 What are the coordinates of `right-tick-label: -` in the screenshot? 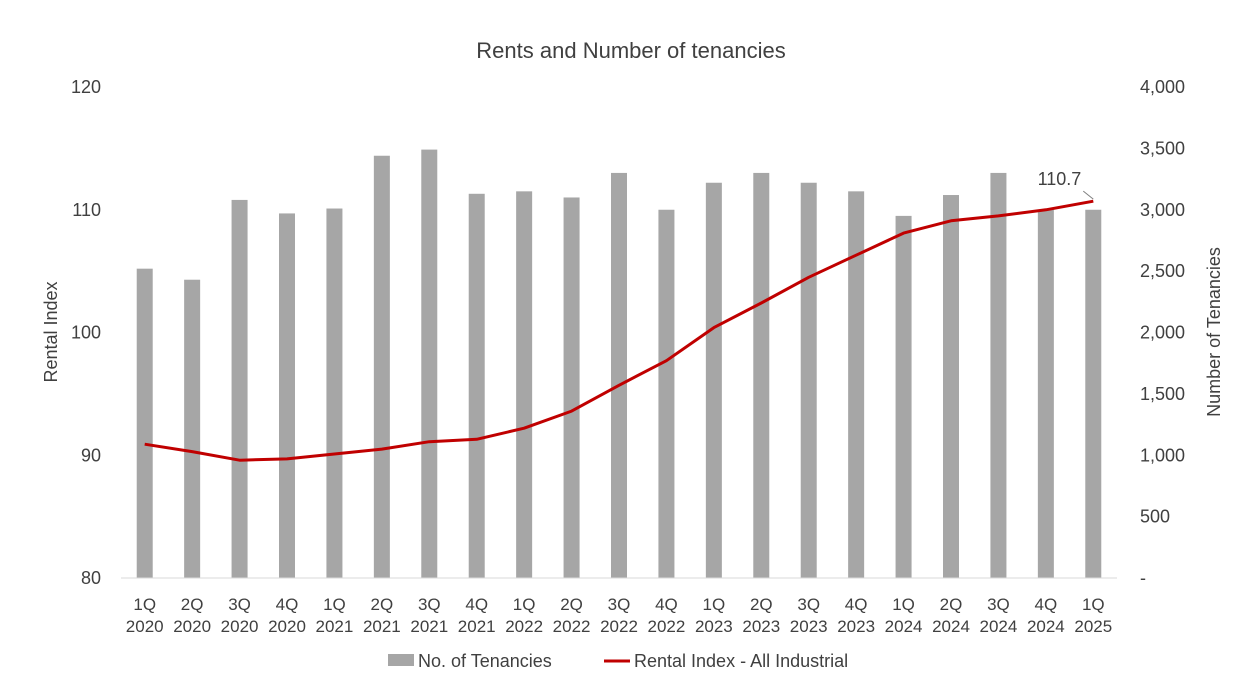 It's located at (1143, 578).